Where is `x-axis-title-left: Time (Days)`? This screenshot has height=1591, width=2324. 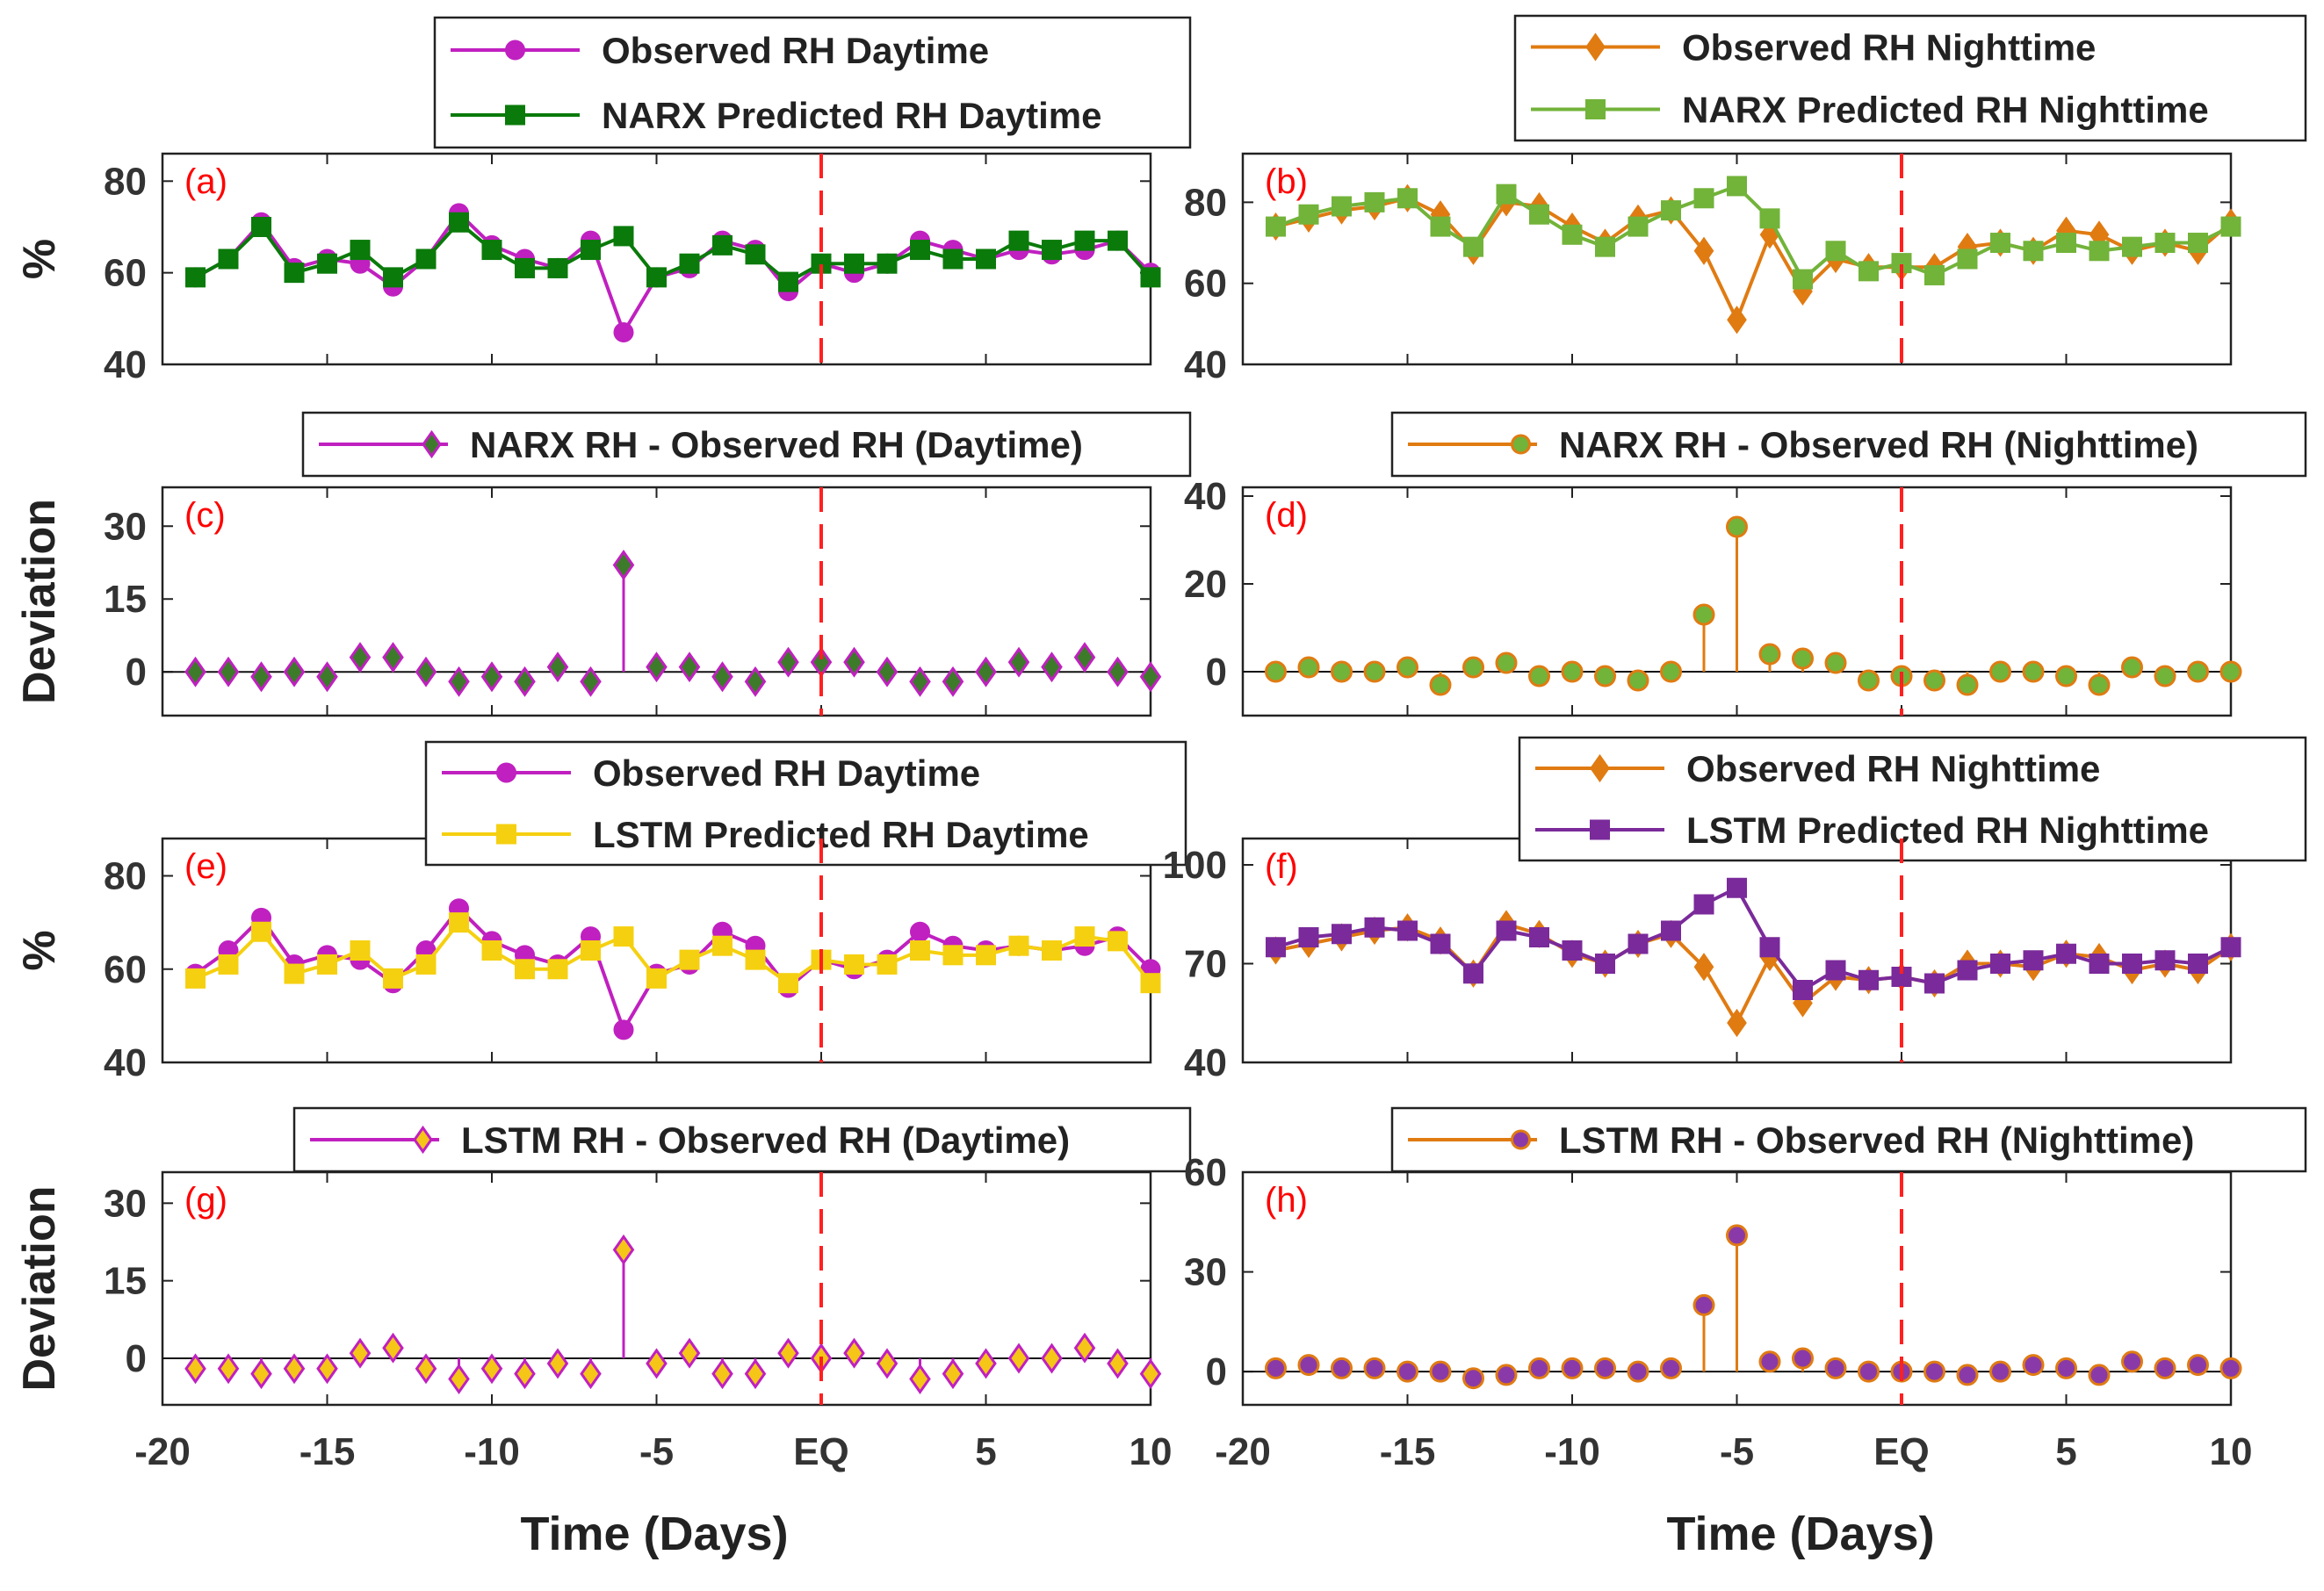 x-axis-title-left: Time (Days) is located at coordinates (654, 1534).